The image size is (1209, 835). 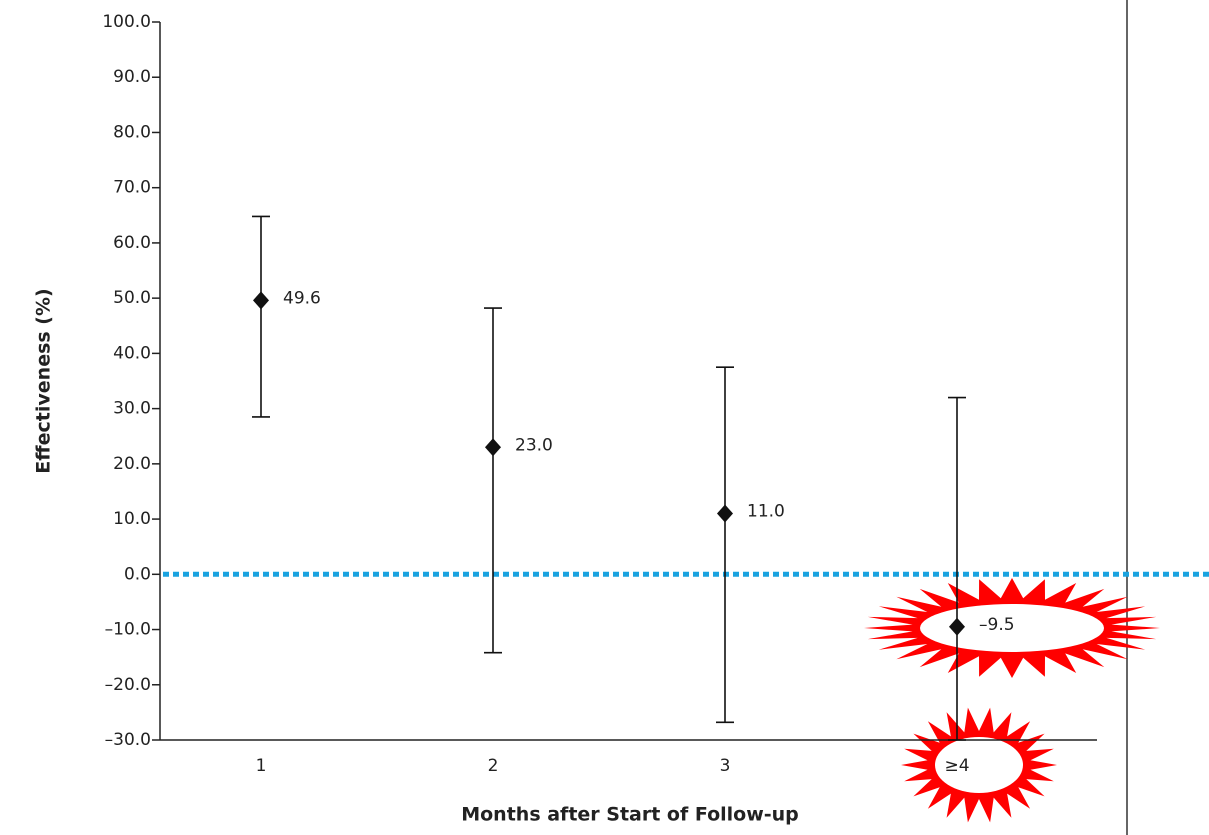 I want to click on y-tick-label: 90.0, so click(x=132, y=77).